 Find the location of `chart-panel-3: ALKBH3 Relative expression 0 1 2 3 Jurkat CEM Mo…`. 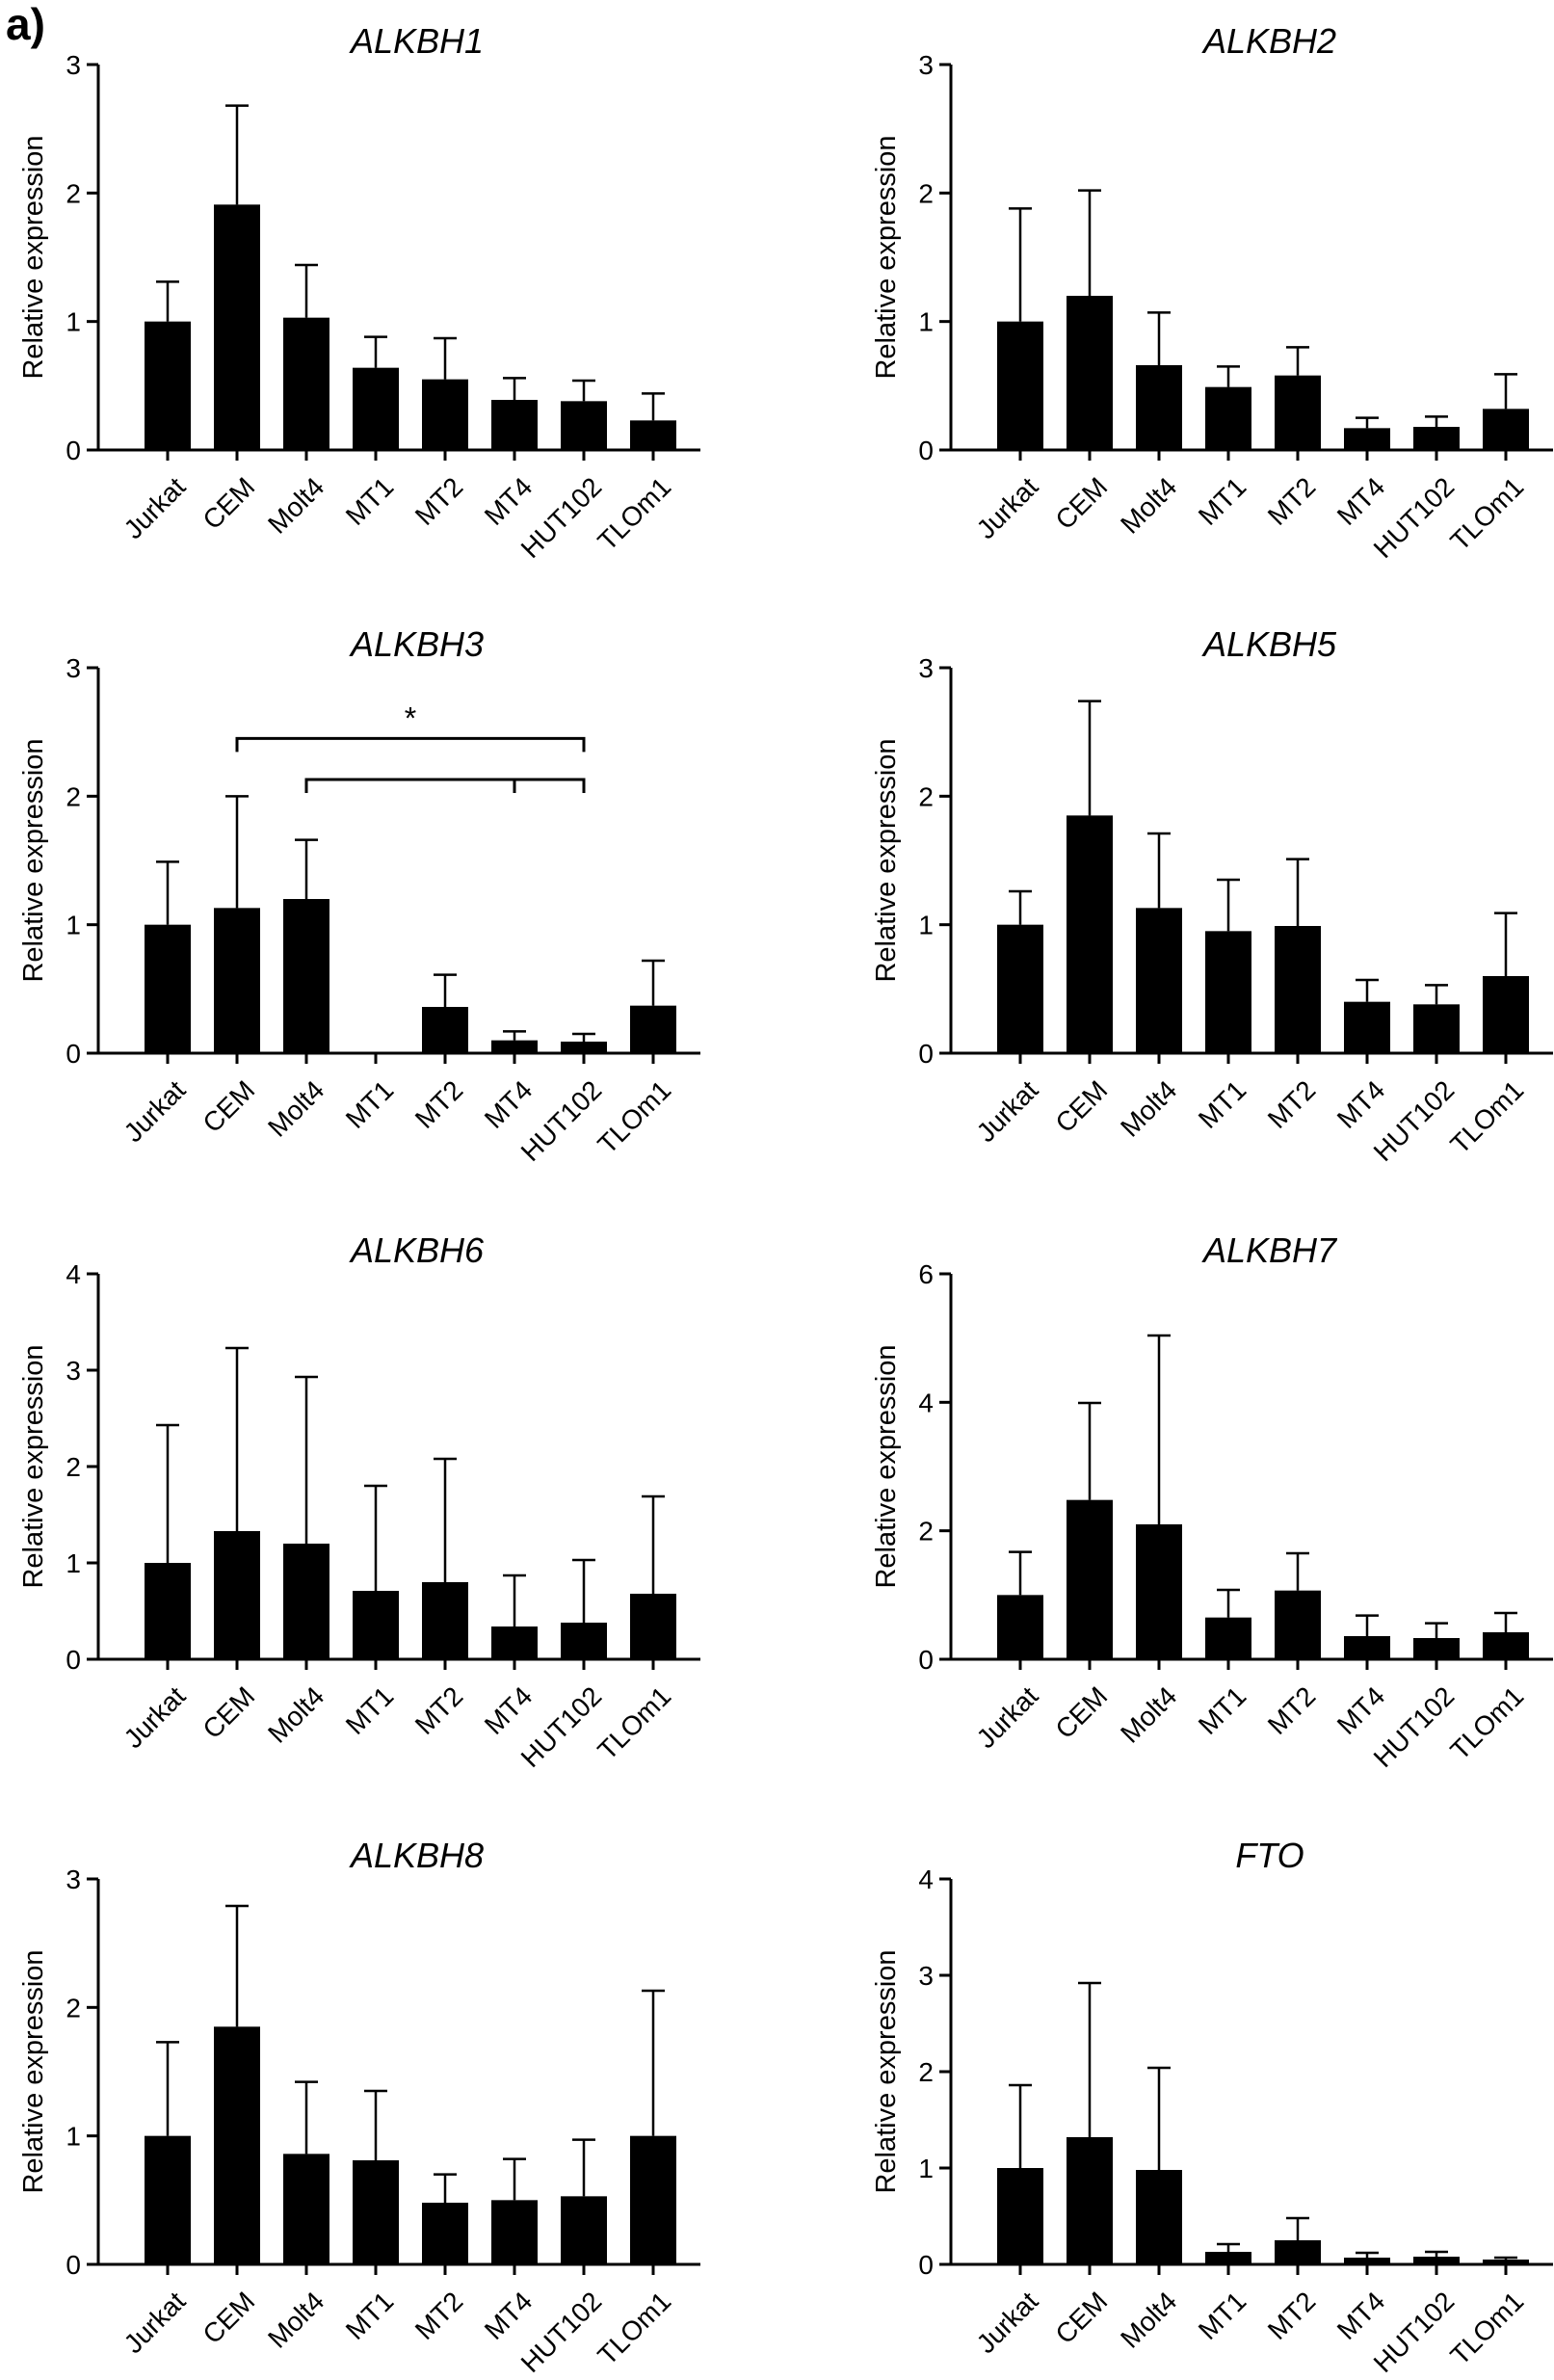

chart-panel-3: ALKBH3 Relative expression 0 1 2 3 Jurkat CEM Mo… is located at coordinates (359, 896).